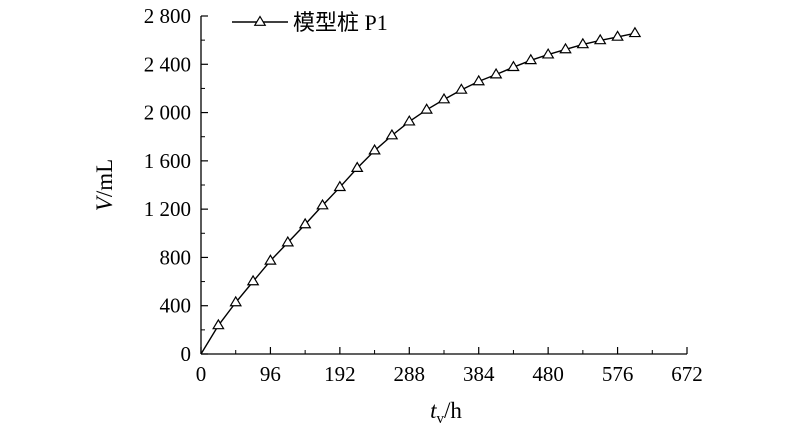  I want to click on x-axis-title-main: t, so click(433, 410).